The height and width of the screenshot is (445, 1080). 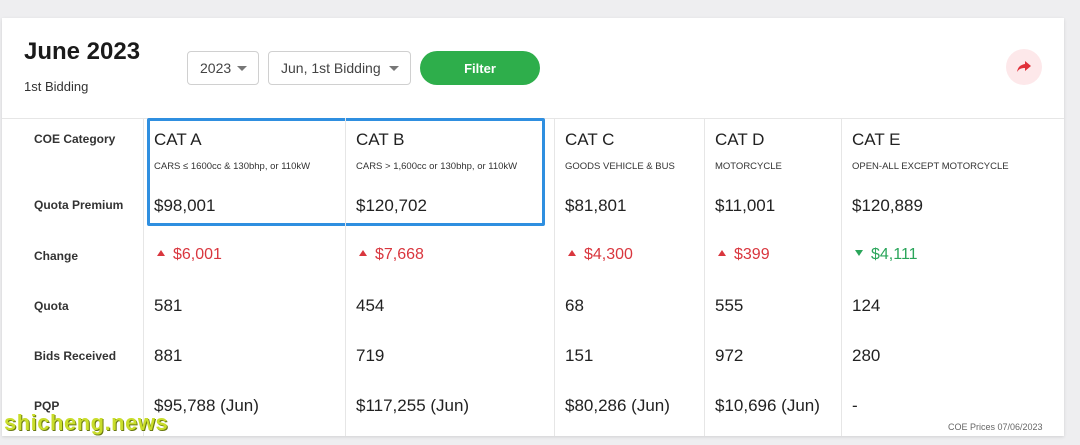 What do you see at coordinates (206, 405) in the screenshot?
I see `pqp-value: $95,788 (Jun)` at bounding box center [206, 405].